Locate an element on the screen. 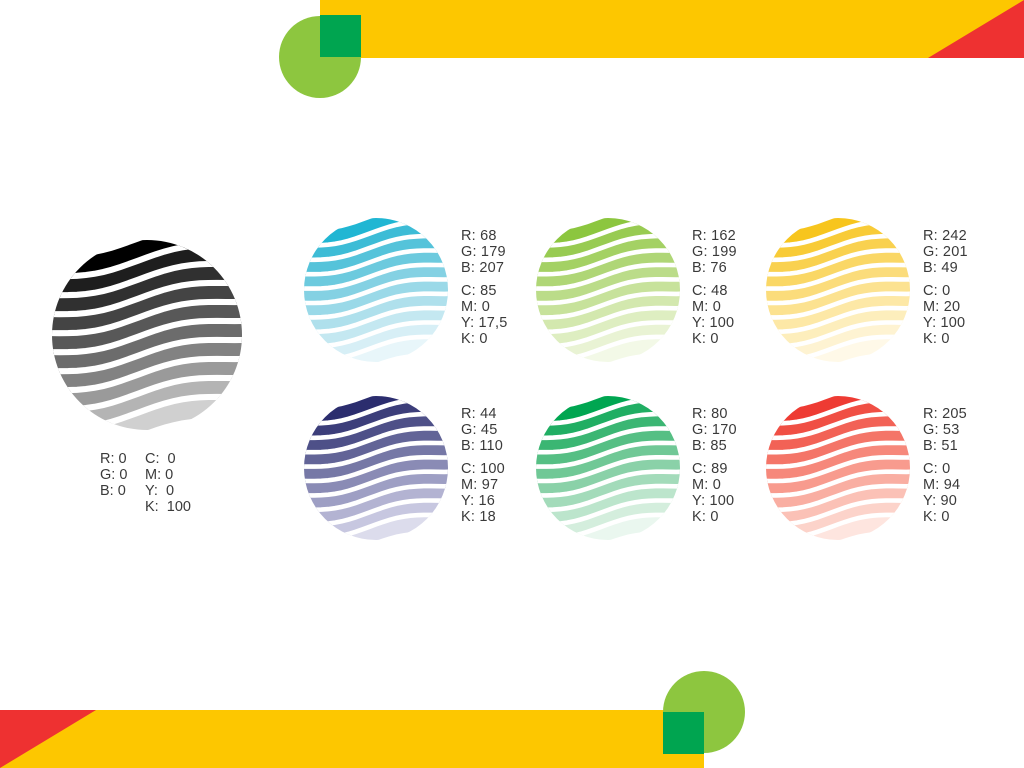 The width and height of the screenshot is (1024, 768). rgb-g: G: 199 is located at coordinates (714, 252).